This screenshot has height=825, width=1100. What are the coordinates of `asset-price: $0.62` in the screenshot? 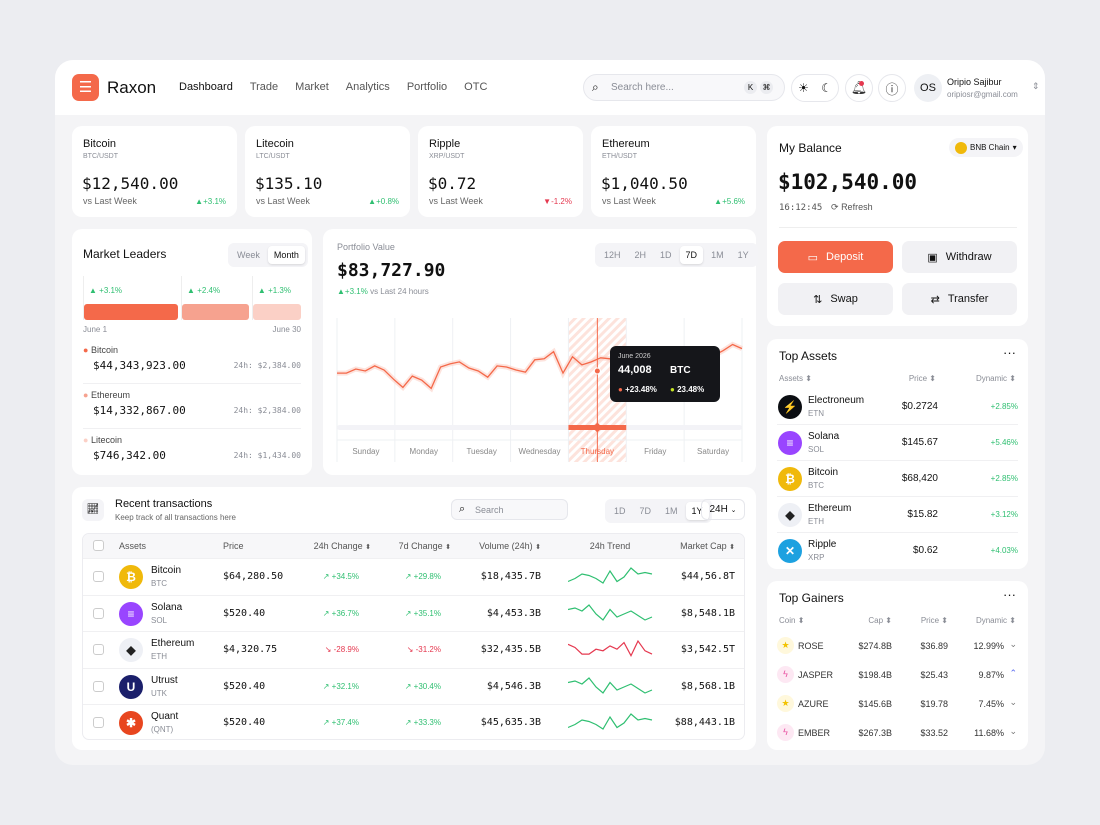 It's located at (925, 550).